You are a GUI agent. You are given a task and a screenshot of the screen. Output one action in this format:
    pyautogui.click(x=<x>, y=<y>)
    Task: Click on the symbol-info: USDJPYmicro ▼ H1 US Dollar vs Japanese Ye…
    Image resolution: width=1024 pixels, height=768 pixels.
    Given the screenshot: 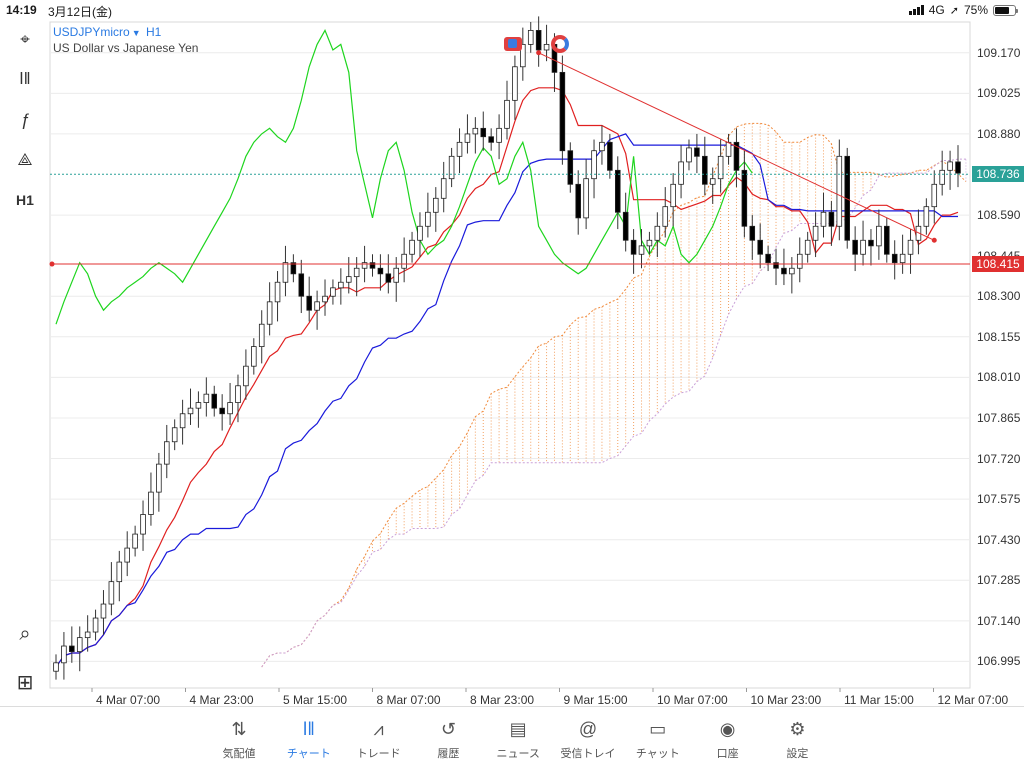 What is the action you would take?
    pyautogui.click(x=125, y=40)
    